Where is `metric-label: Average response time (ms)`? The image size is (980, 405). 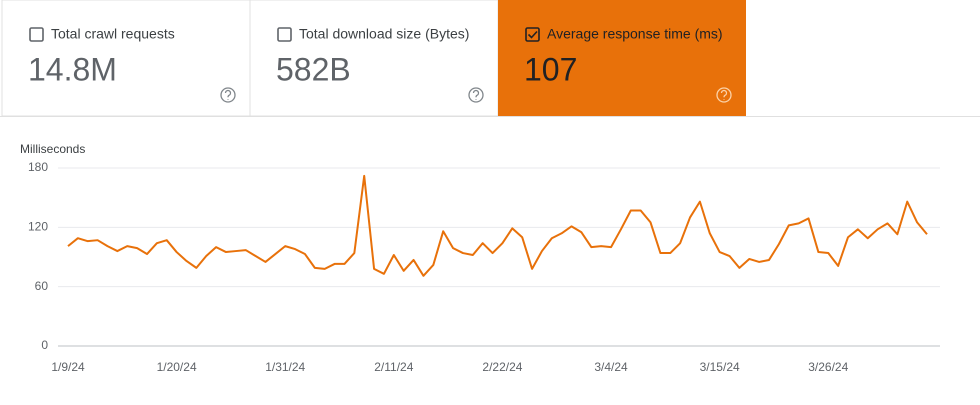 metric-label: Average response time (ms) is located at coordinates (635, 34).